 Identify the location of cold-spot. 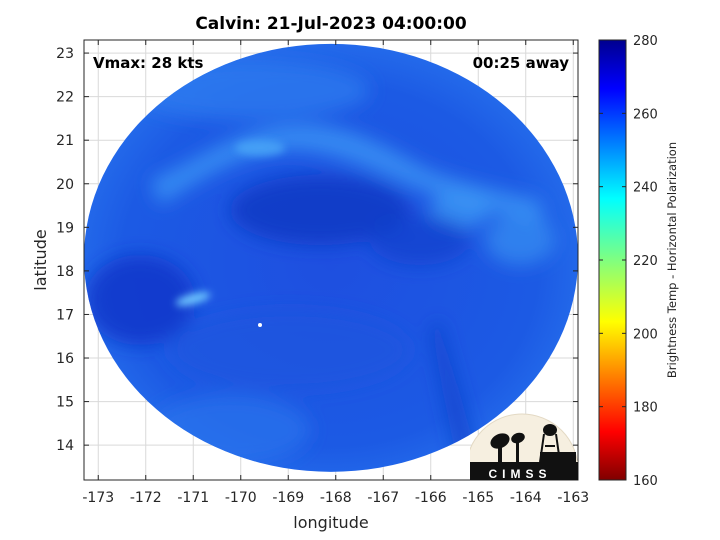
(193, 299).